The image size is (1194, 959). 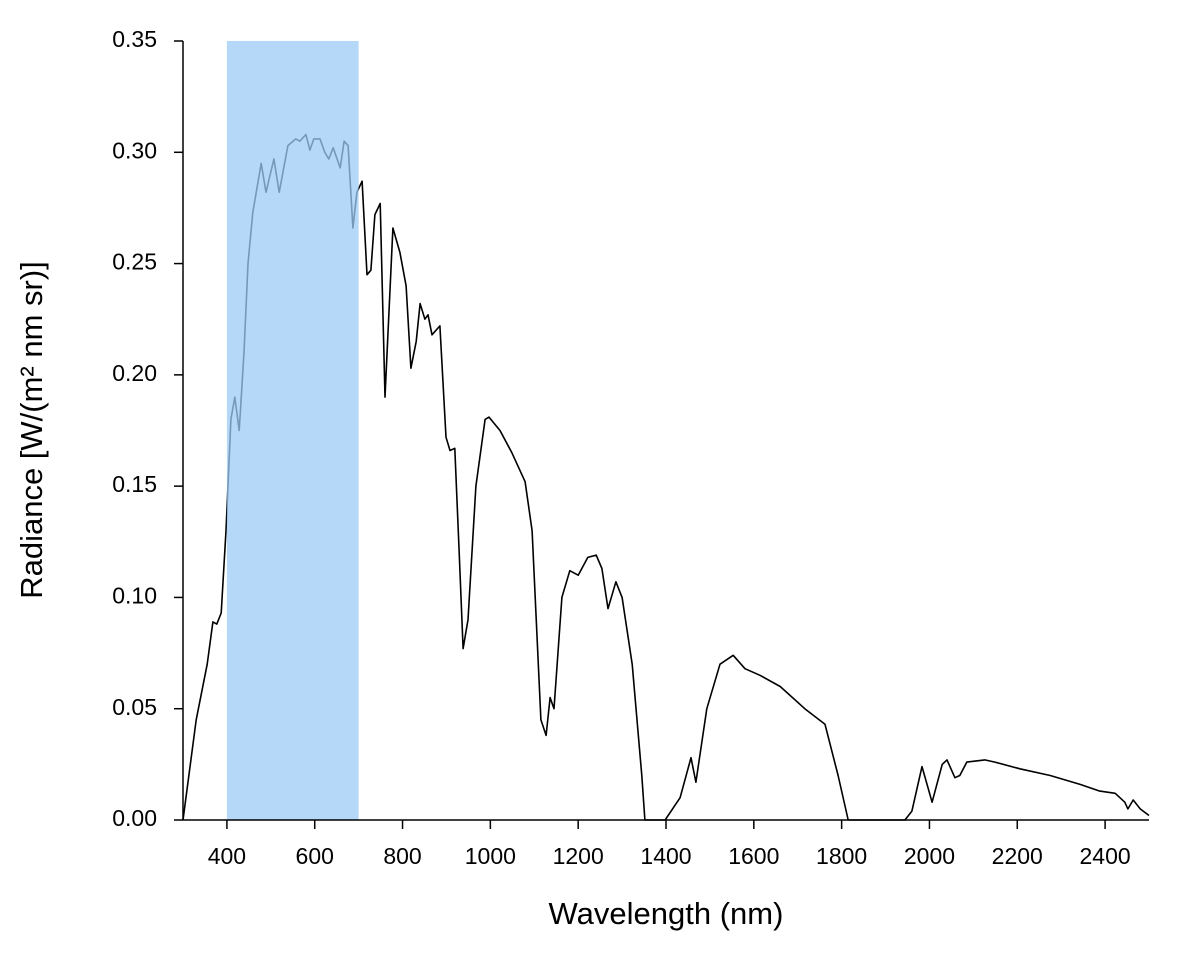 I want to click on y-axis-label: Radiance [W/(m² nm sr)], so click(x=31, y=430).